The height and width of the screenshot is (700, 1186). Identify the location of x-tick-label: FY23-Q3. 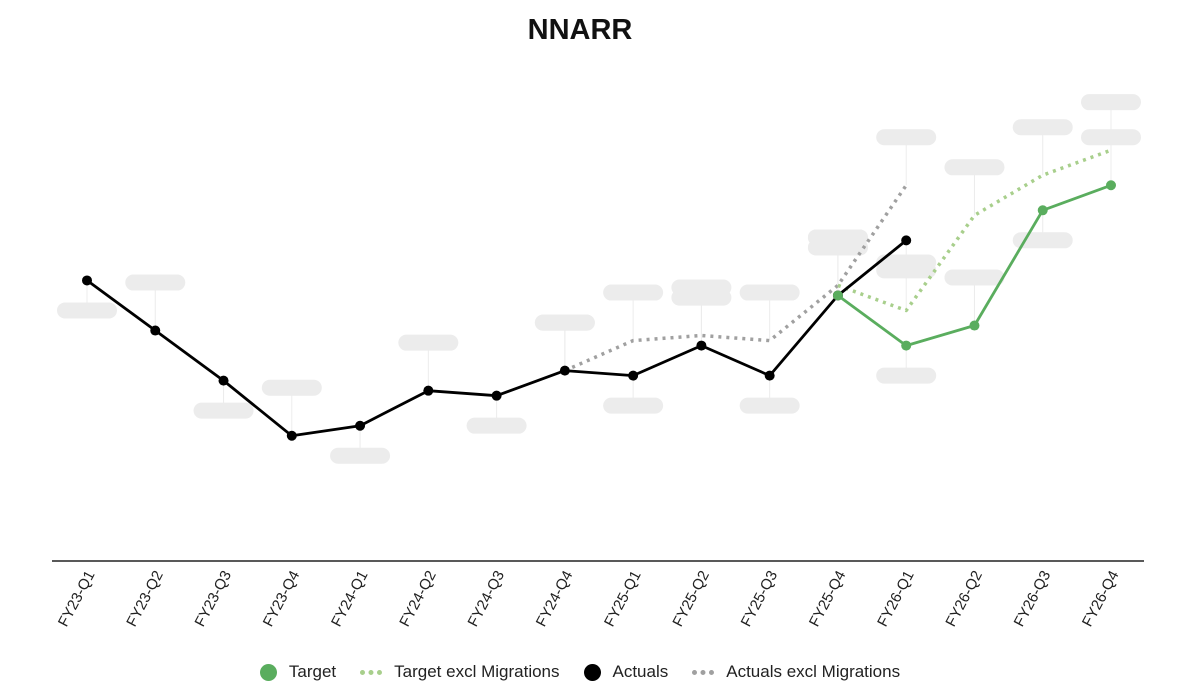
(213, 599).